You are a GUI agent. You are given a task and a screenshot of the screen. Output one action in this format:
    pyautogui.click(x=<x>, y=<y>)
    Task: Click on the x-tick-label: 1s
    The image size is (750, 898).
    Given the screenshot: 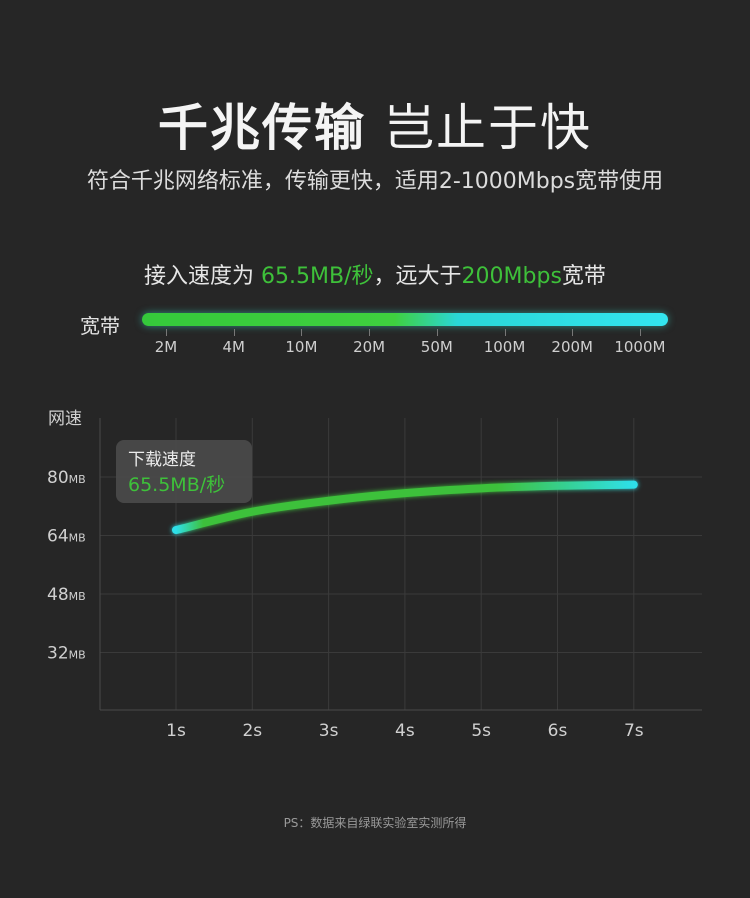 What is the action you would take?
    pyautogui.click(x=176, y=731)
    